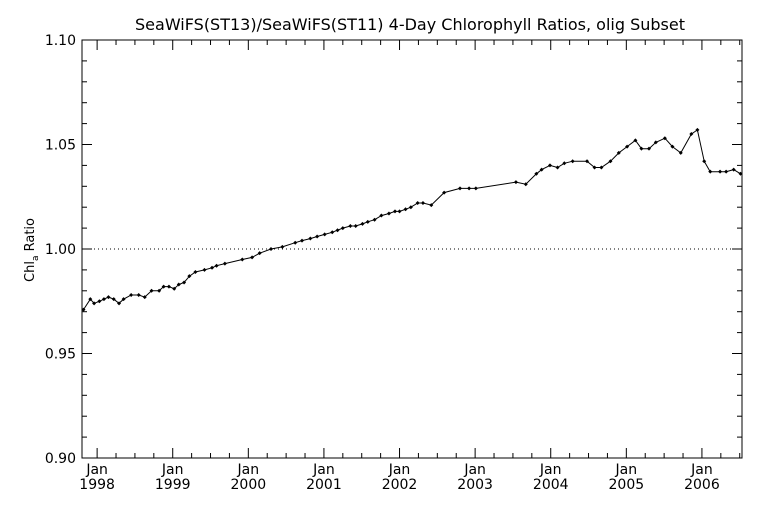 This screenshot has width=768, height=512. I want to click on y-tick-label: 0.90, so click(60, 459).